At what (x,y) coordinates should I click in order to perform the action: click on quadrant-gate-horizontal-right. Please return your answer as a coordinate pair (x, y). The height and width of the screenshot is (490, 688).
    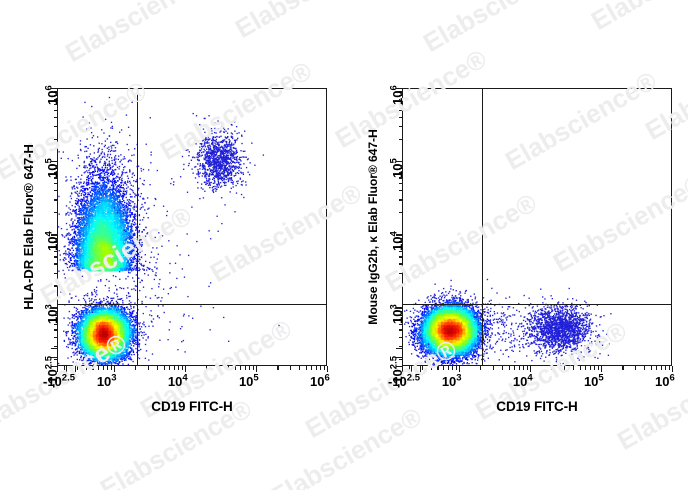
    Looking at the image, I should click on (537, 304).